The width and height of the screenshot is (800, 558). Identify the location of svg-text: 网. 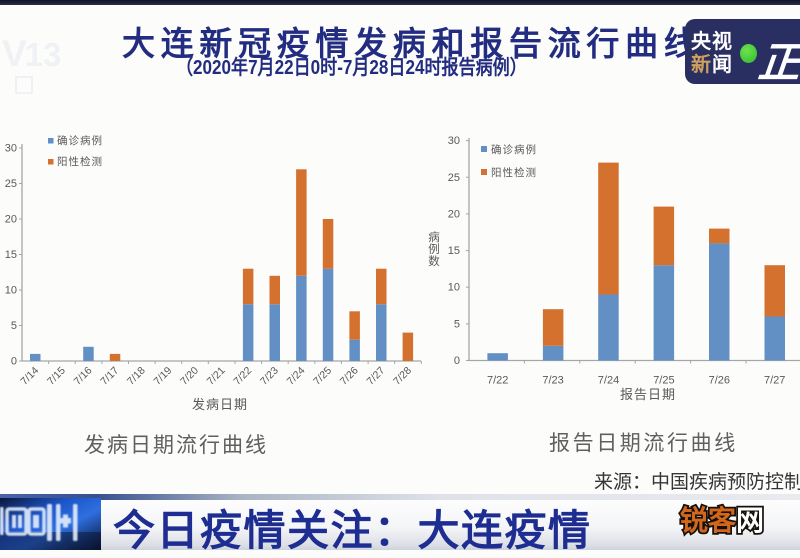
(750, 520).